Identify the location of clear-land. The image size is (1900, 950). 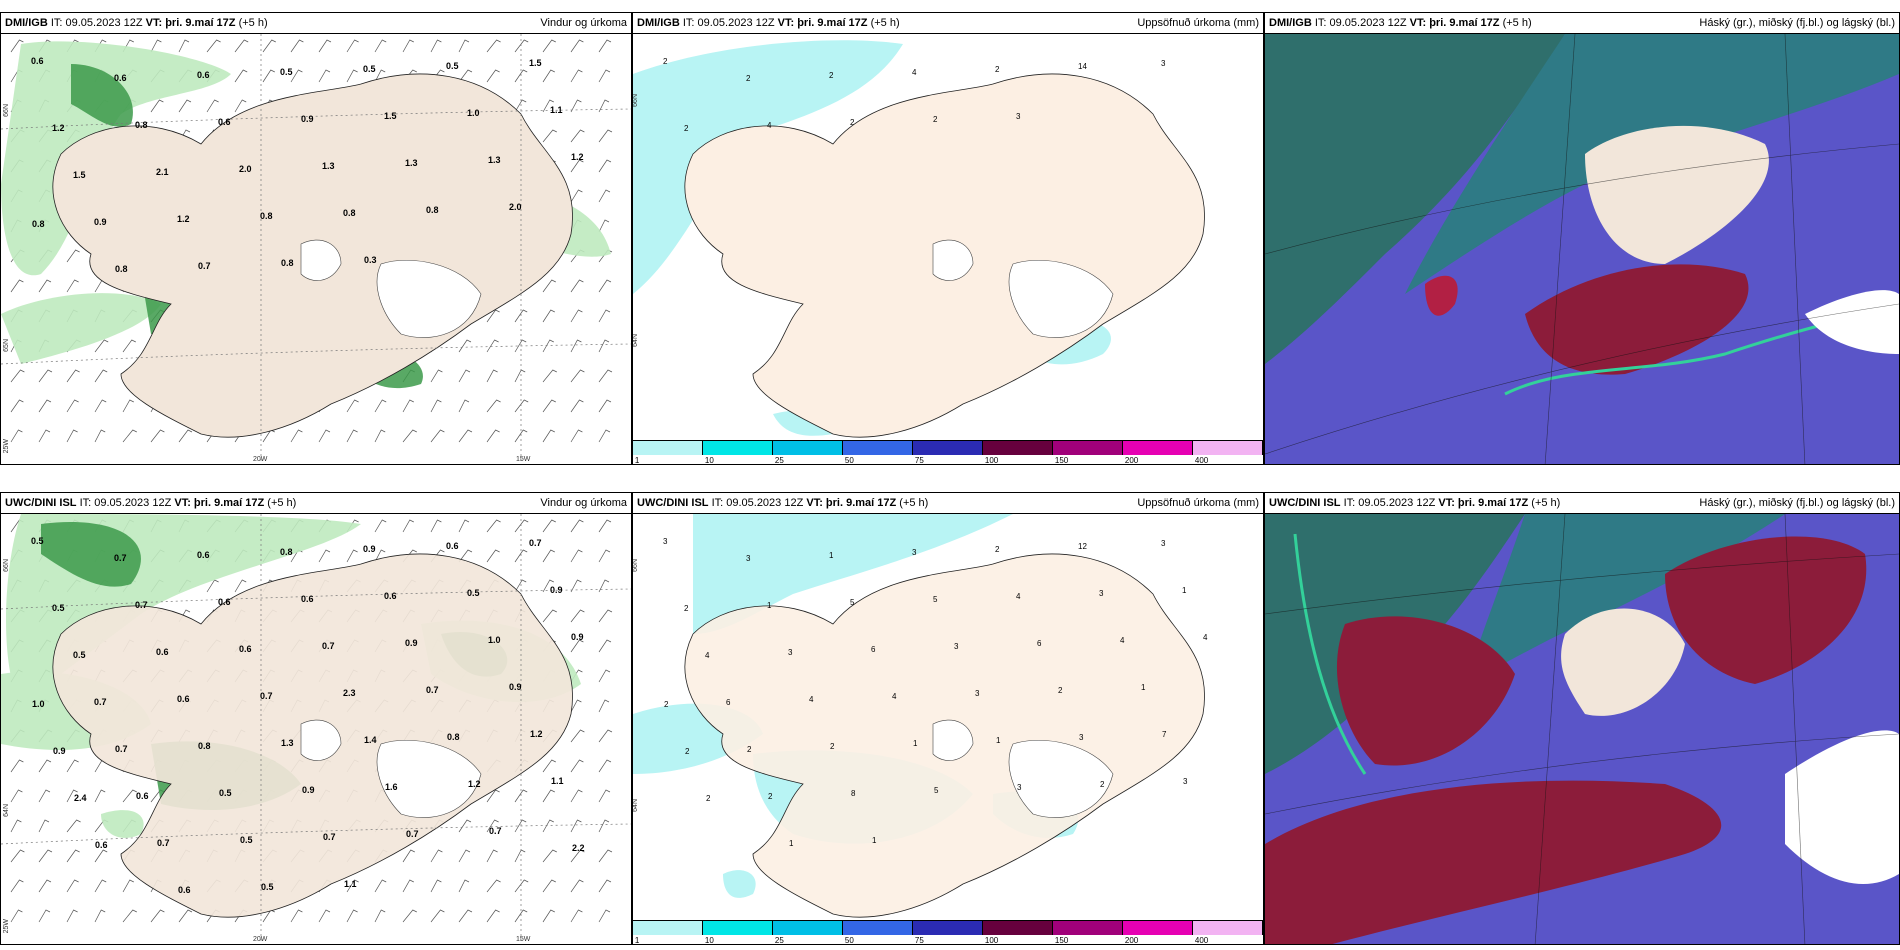
(1623, 662).